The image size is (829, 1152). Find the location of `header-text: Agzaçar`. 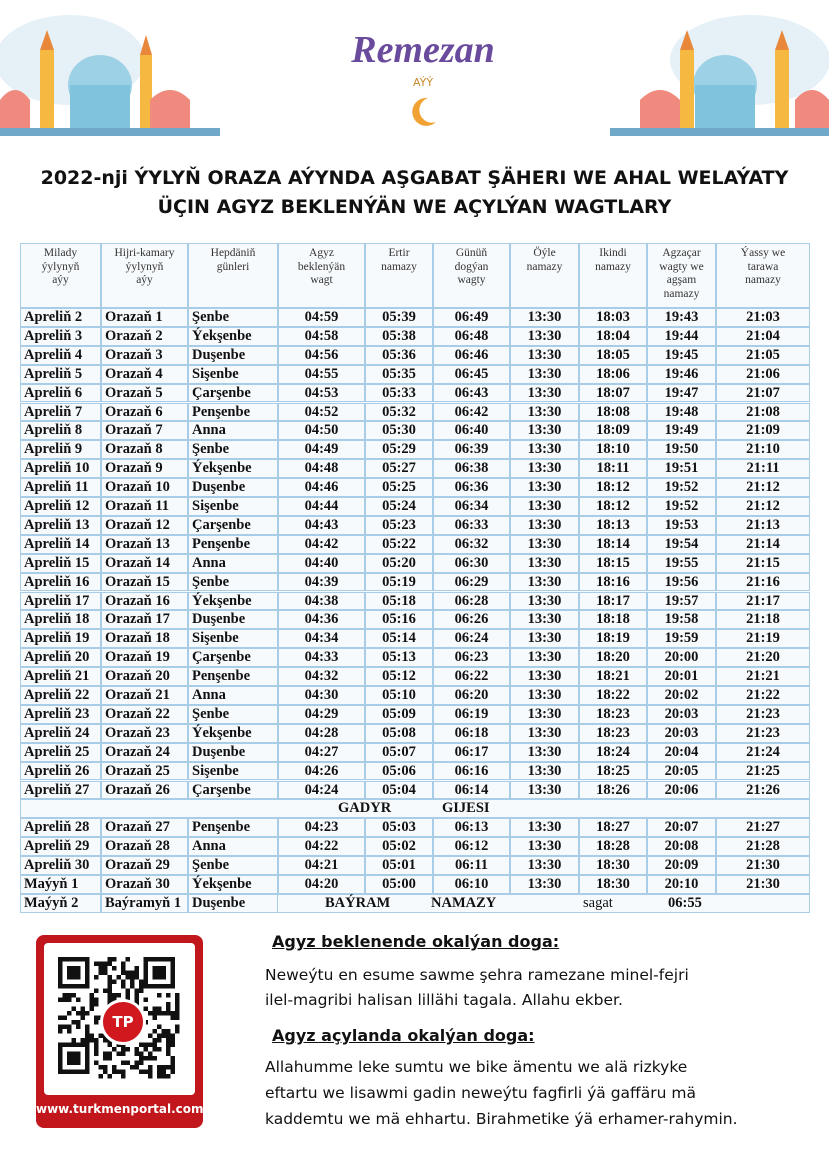

header-text: Agzaçar is located at coordinates (681, 253).